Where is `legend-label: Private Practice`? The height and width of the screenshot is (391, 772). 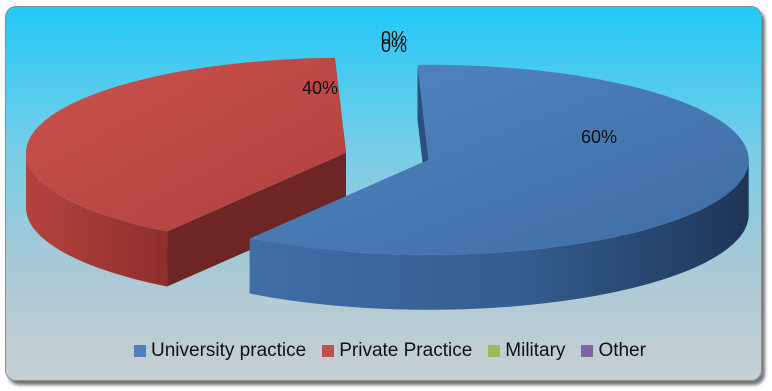 legend-label: Private Practice is located at coordinates (406, 350).